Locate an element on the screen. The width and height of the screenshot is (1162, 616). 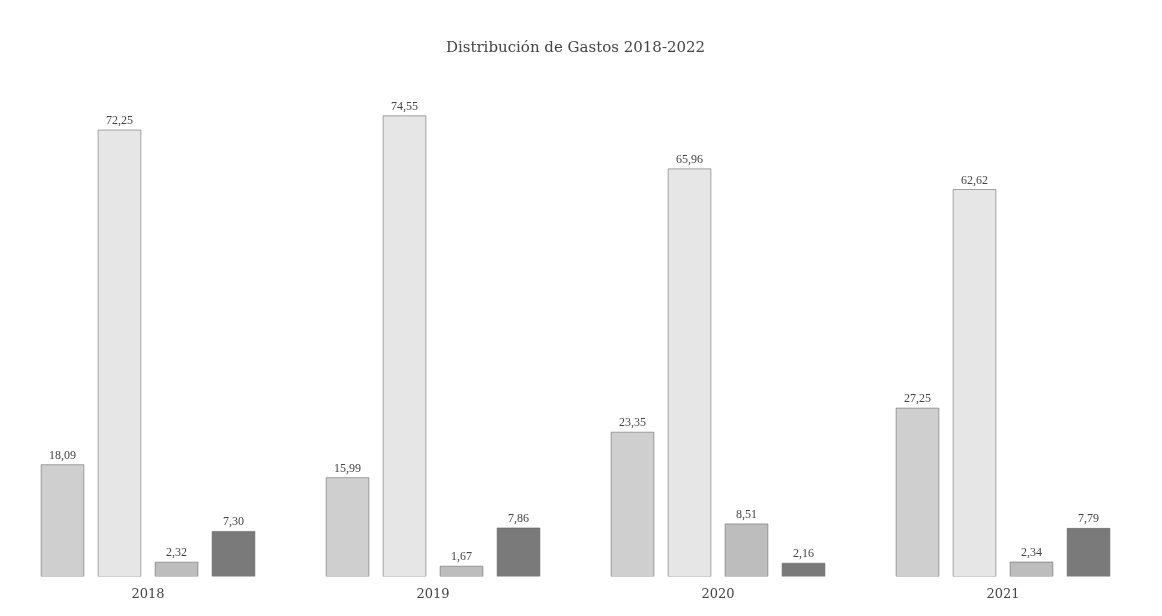
data-label: 23,35 is located at coordinates (632, 422).